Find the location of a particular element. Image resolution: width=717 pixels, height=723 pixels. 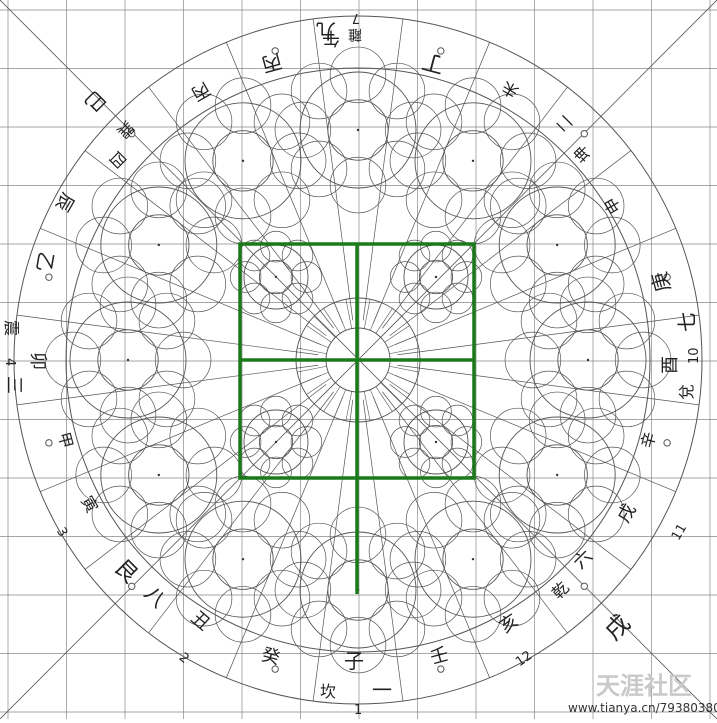

label-ba: 八 is located at coordinates (155, 596).